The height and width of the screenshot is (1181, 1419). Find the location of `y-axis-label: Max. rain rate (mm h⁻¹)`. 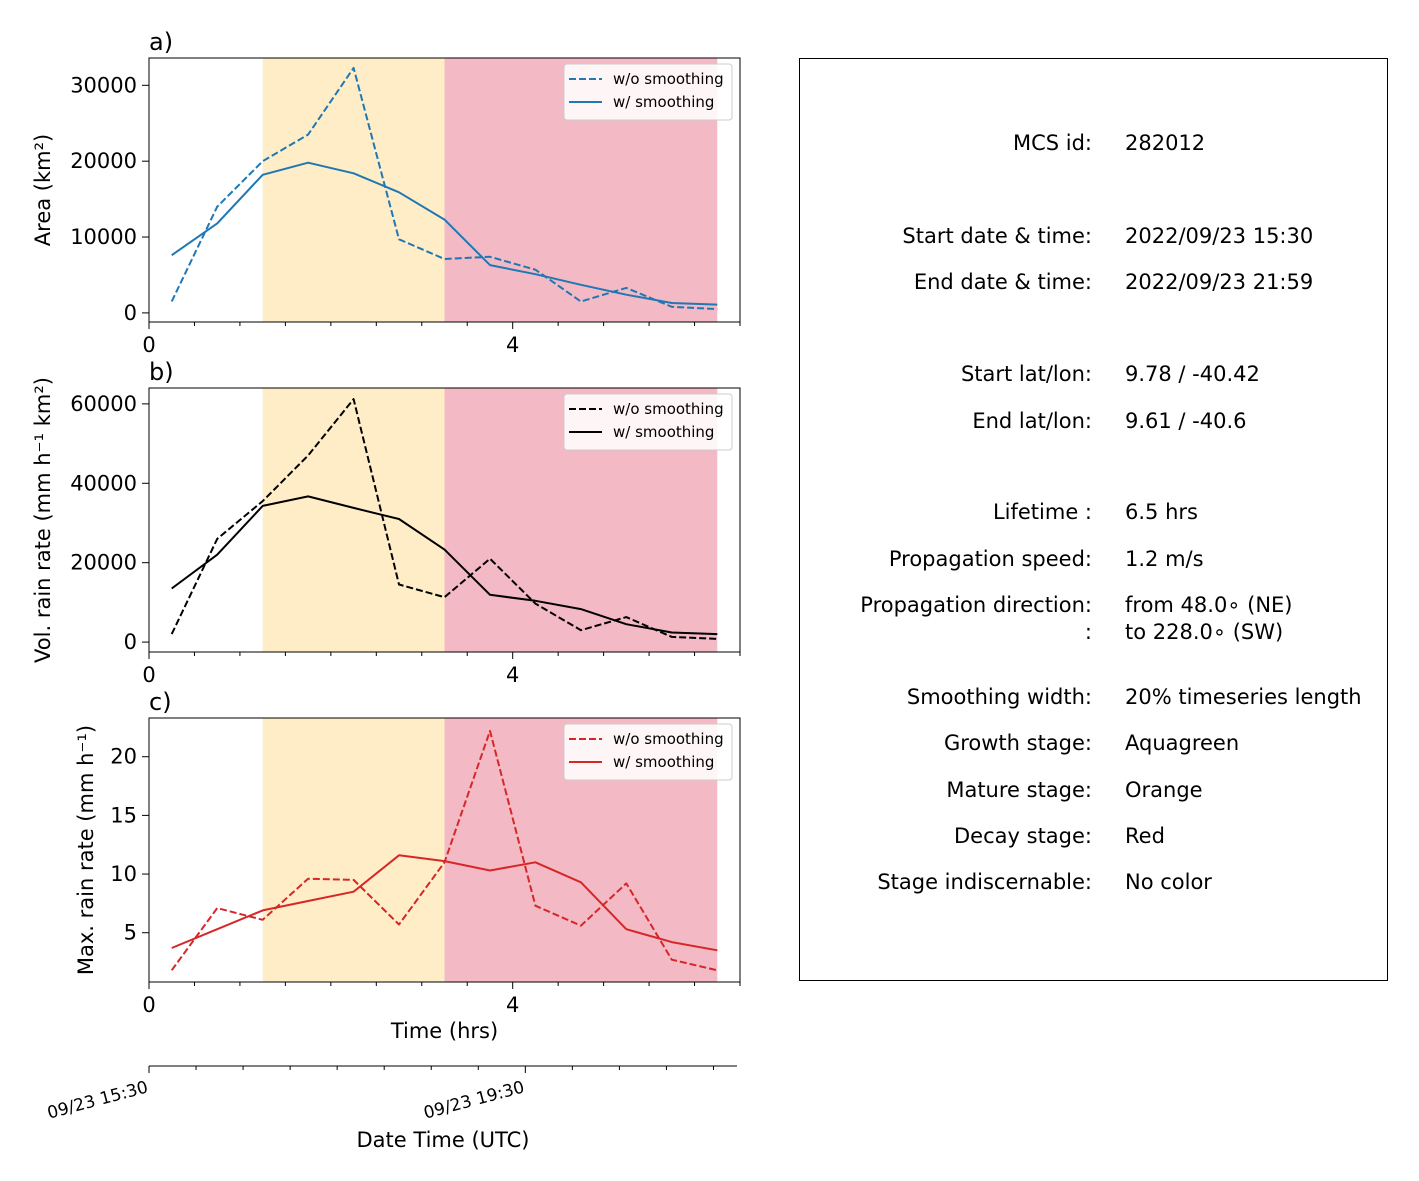

y-axis-label: Max. rain rate (mm h⁻¹) is located at coordinates (86, 850).